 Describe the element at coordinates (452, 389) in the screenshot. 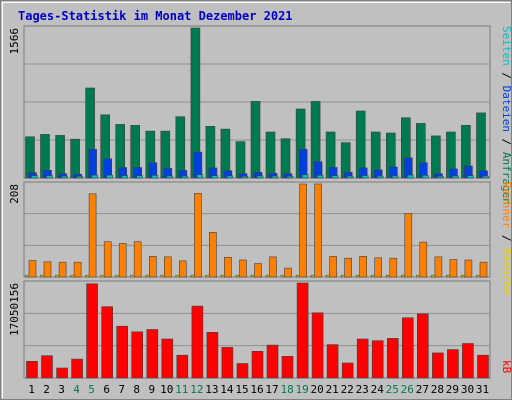

I see `x-tick-day-29: 29` at that location.